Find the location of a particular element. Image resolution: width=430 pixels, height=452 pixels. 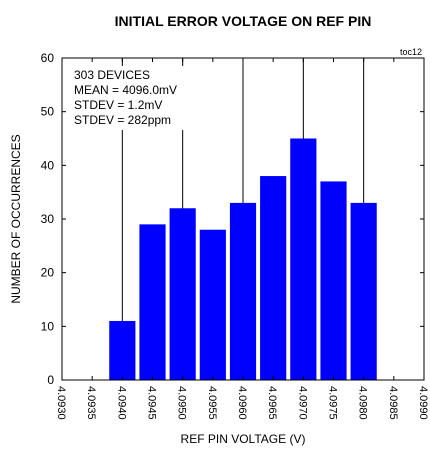

y-tick-label: 0 is located at coordinates (50, 380).